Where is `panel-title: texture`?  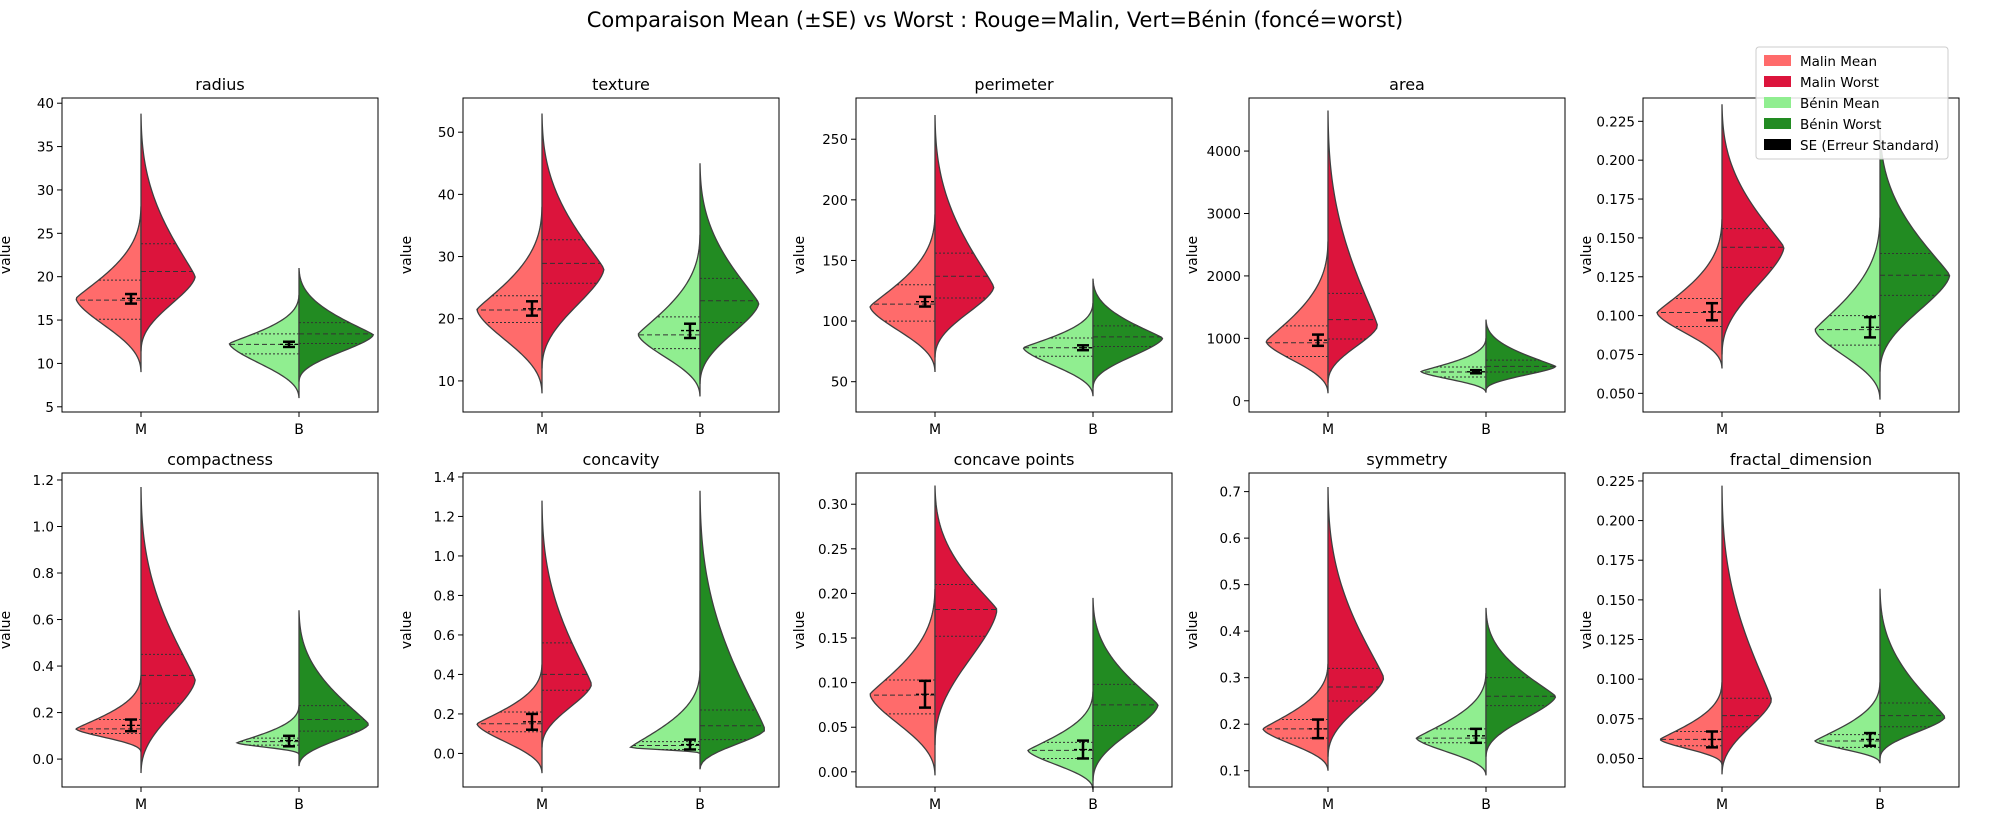 panel-title: texture is located at coordinates (621, 84).